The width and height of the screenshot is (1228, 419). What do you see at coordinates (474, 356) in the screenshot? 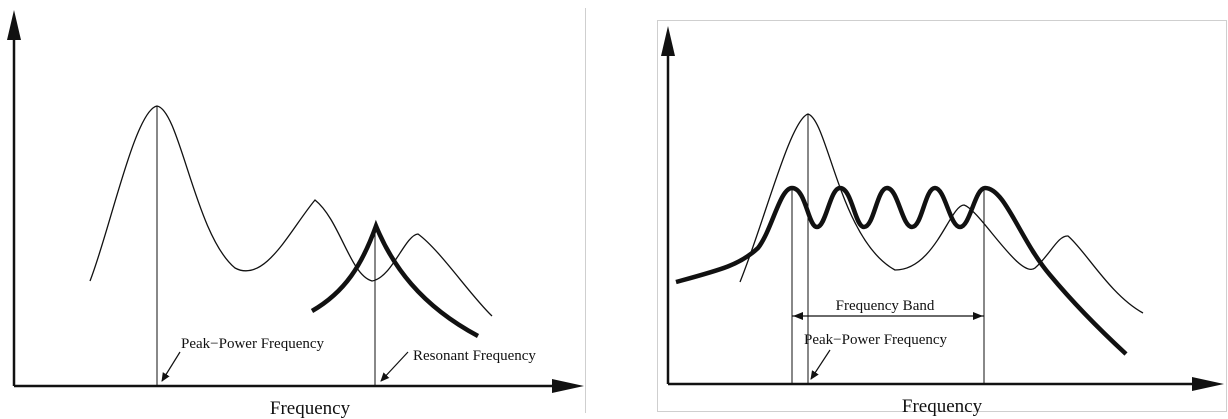
I see `left-label-resonant: Resonant Frequency` at bounding box center [474, 356].